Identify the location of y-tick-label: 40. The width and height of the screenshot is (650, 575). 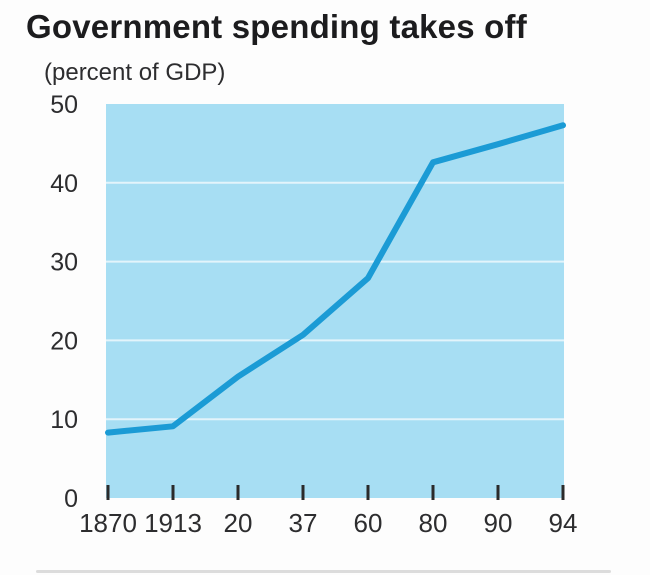
(64, 184).